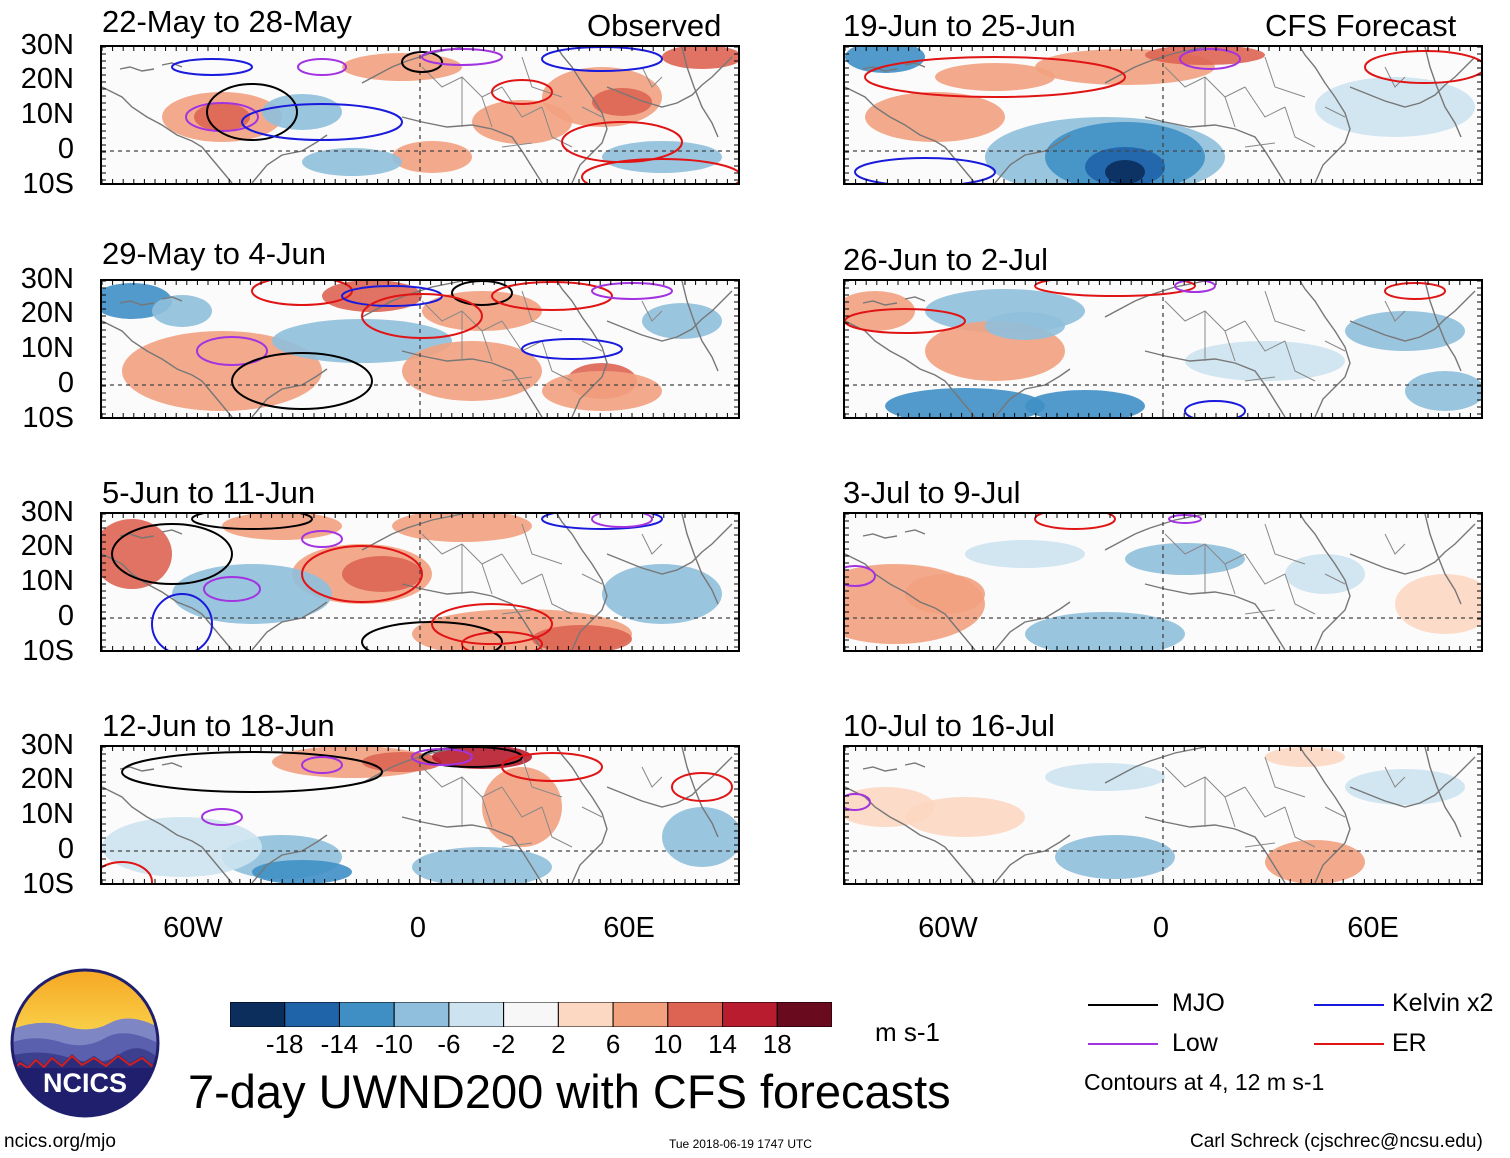 The image size is (1510, 1158). I want to click on footer-author: Carl Schreck (cjschrec@ncsu.edu), so click(1336, 1141).